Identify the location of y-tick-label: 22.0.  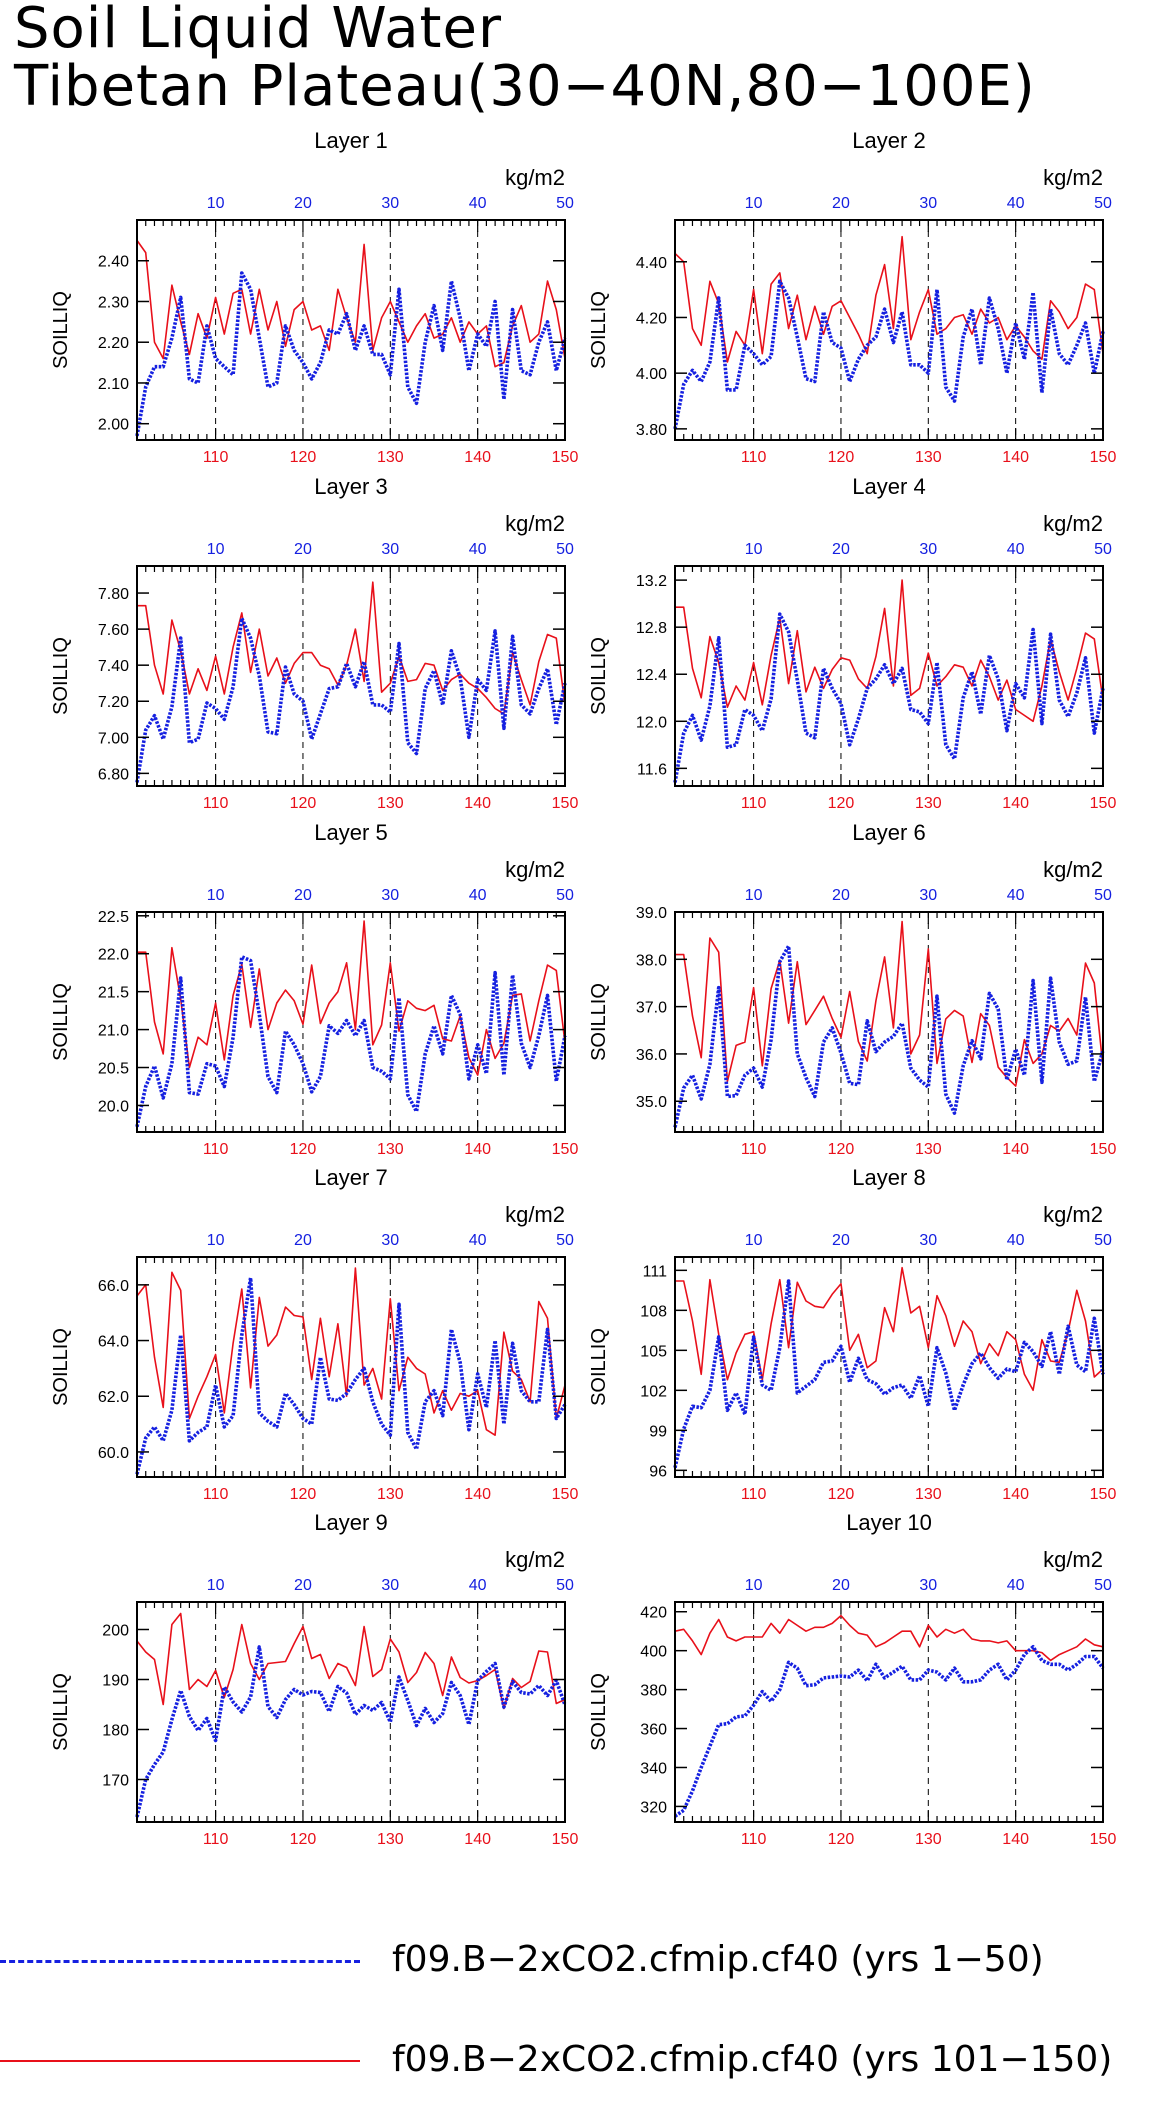
(113, 955).